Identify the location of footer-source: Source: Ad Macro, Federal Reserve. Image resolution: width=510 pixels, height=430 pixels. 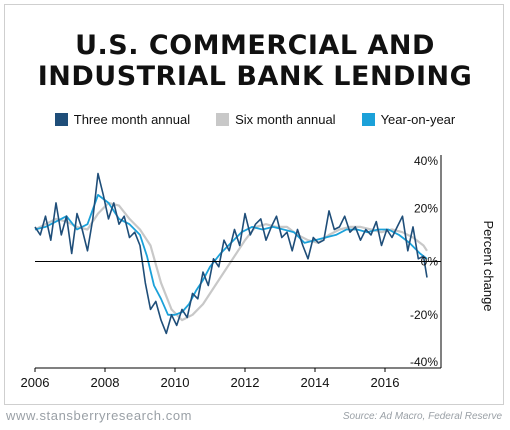
(422, 416).